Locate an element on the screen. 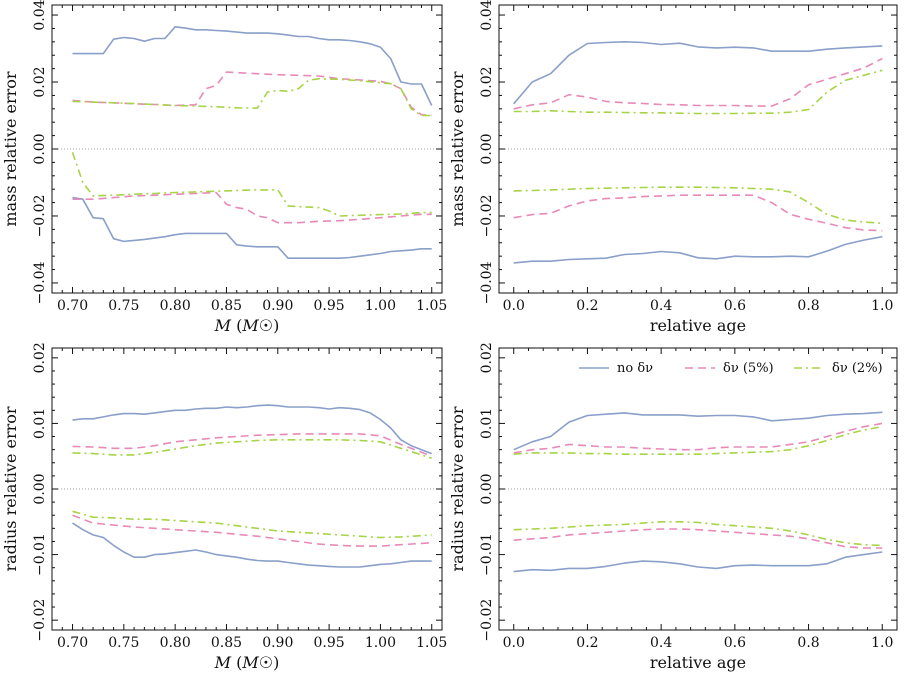 This screenshot has width=905, height=682. legend-label: δν (2%) is located at coordinates (857, 368).